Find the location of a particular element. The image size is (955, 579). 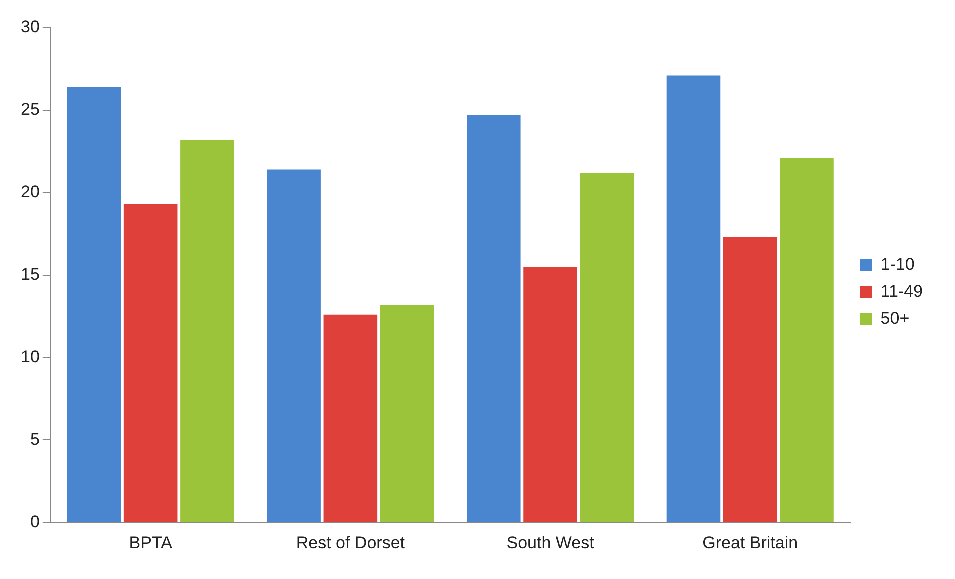

x-tick-label: Rest of Dorset is located at coordinates (351, 542).